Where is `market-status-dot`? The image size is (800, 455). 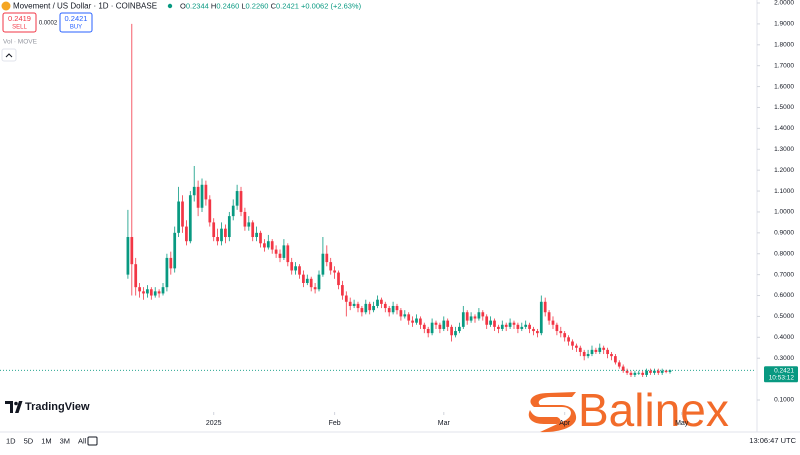
market-status-dot is located at coordinates (170, 6).